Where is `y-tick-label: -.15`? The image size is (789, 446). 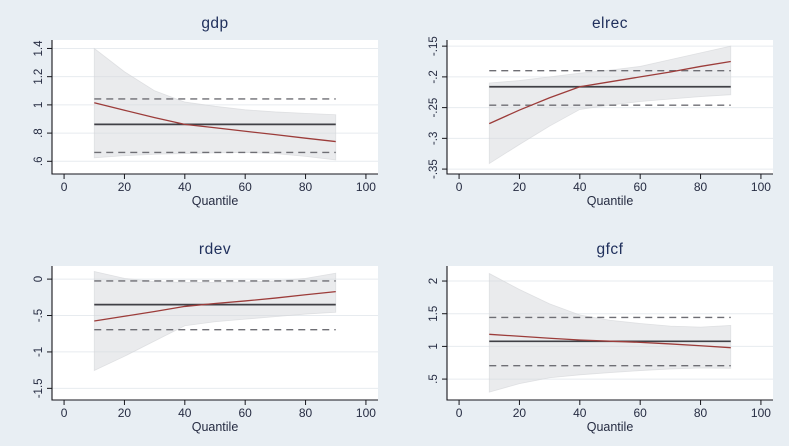
y-tick-label: -.15 is located at coordinates (434, 46).